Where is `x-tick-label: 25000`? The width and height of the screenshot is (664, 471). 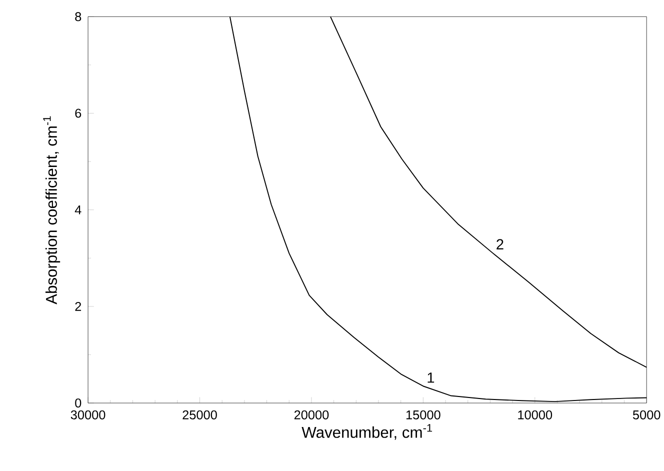
x-tick-label: 25000 is located at coordinates (199, 415).